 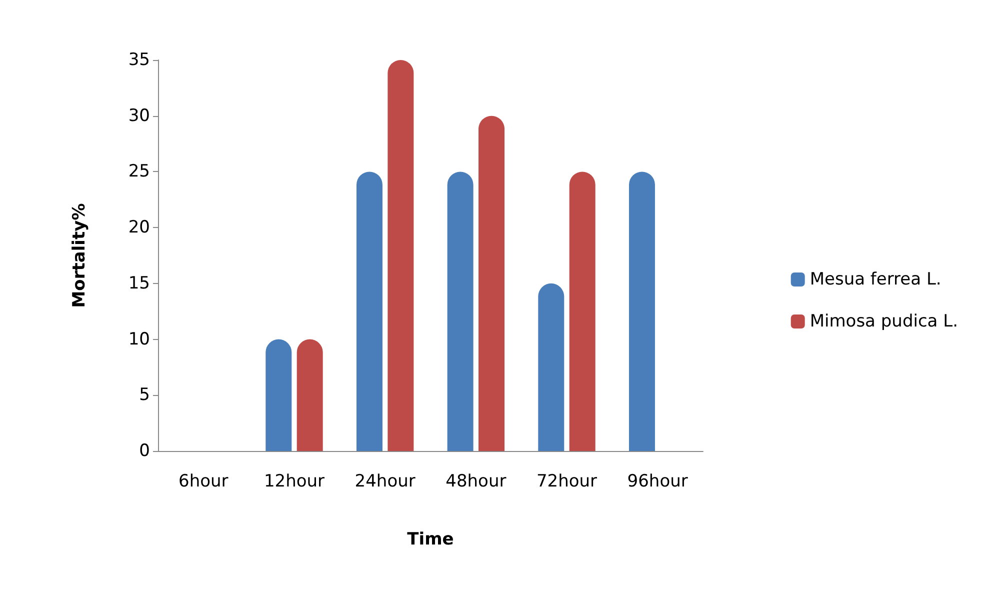 I want to click on x-tick-label: 6hour, so click(x=203, y=482).